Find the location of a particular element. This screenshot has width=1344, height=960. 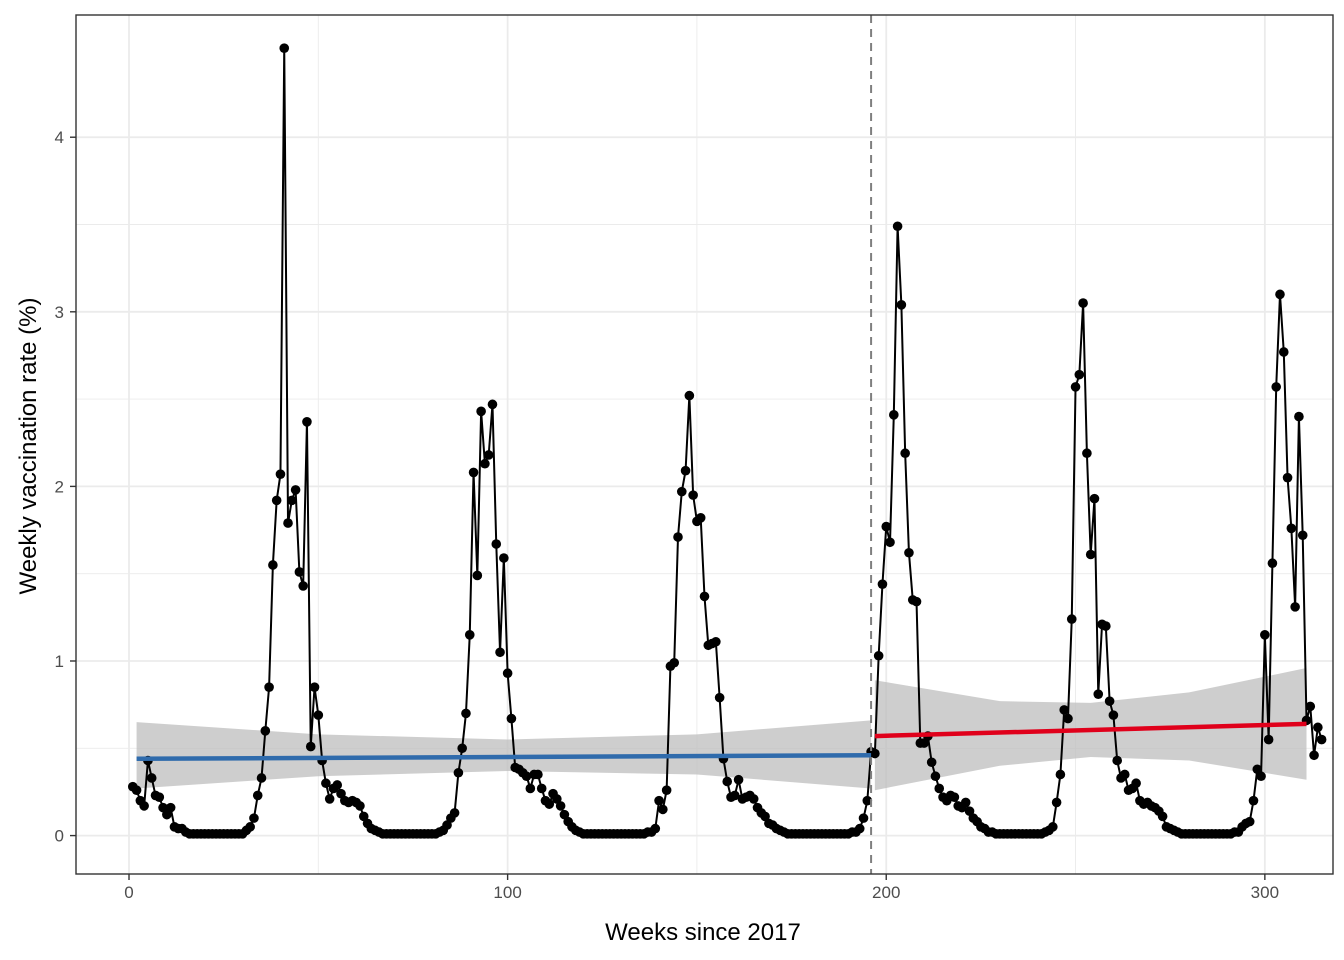

pre-trend-line is located at coordinates (504, 757).